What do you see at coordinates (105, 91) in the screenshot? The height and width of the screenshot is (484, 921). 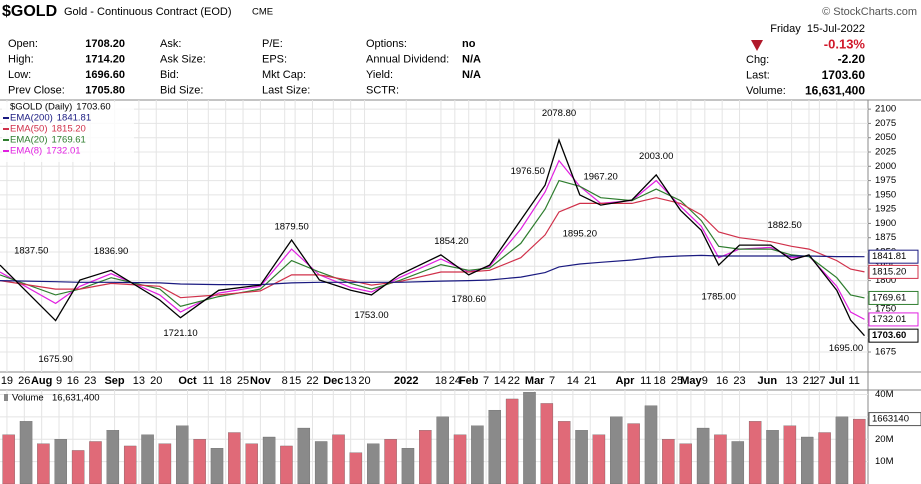 I see `quote-value: 1705.80` at bounding box center [105, 91].